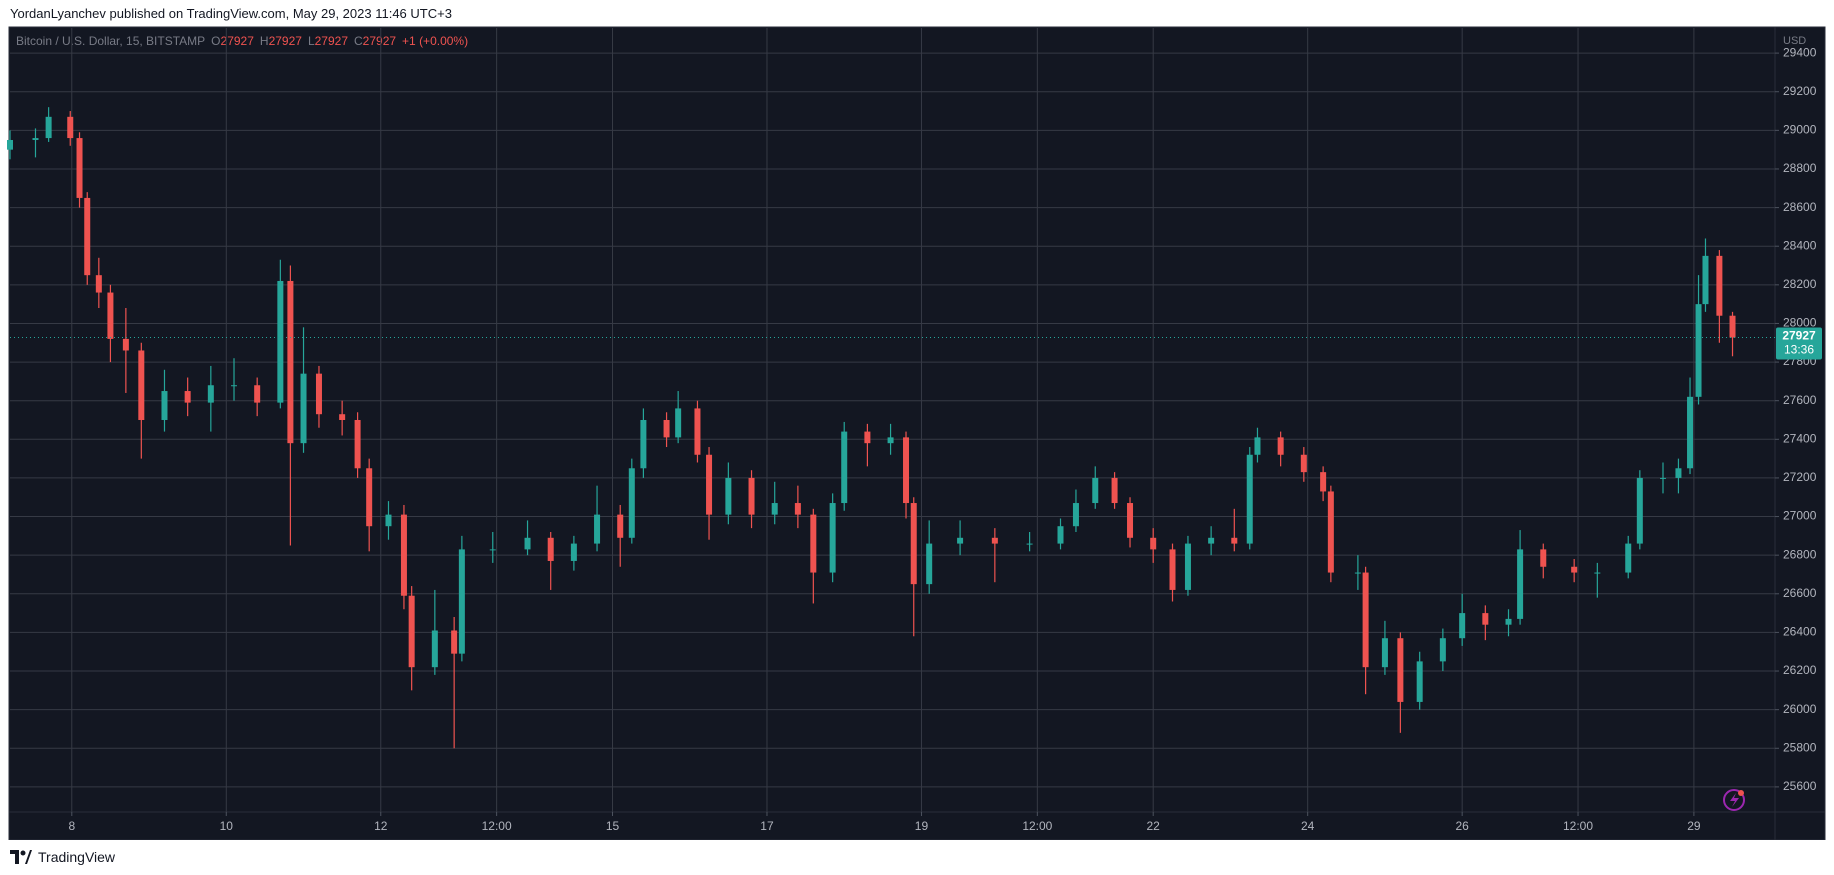 This screenshot has height=875, width=1834. I want to click on last-price-label: 27927, so click(1799, 336).